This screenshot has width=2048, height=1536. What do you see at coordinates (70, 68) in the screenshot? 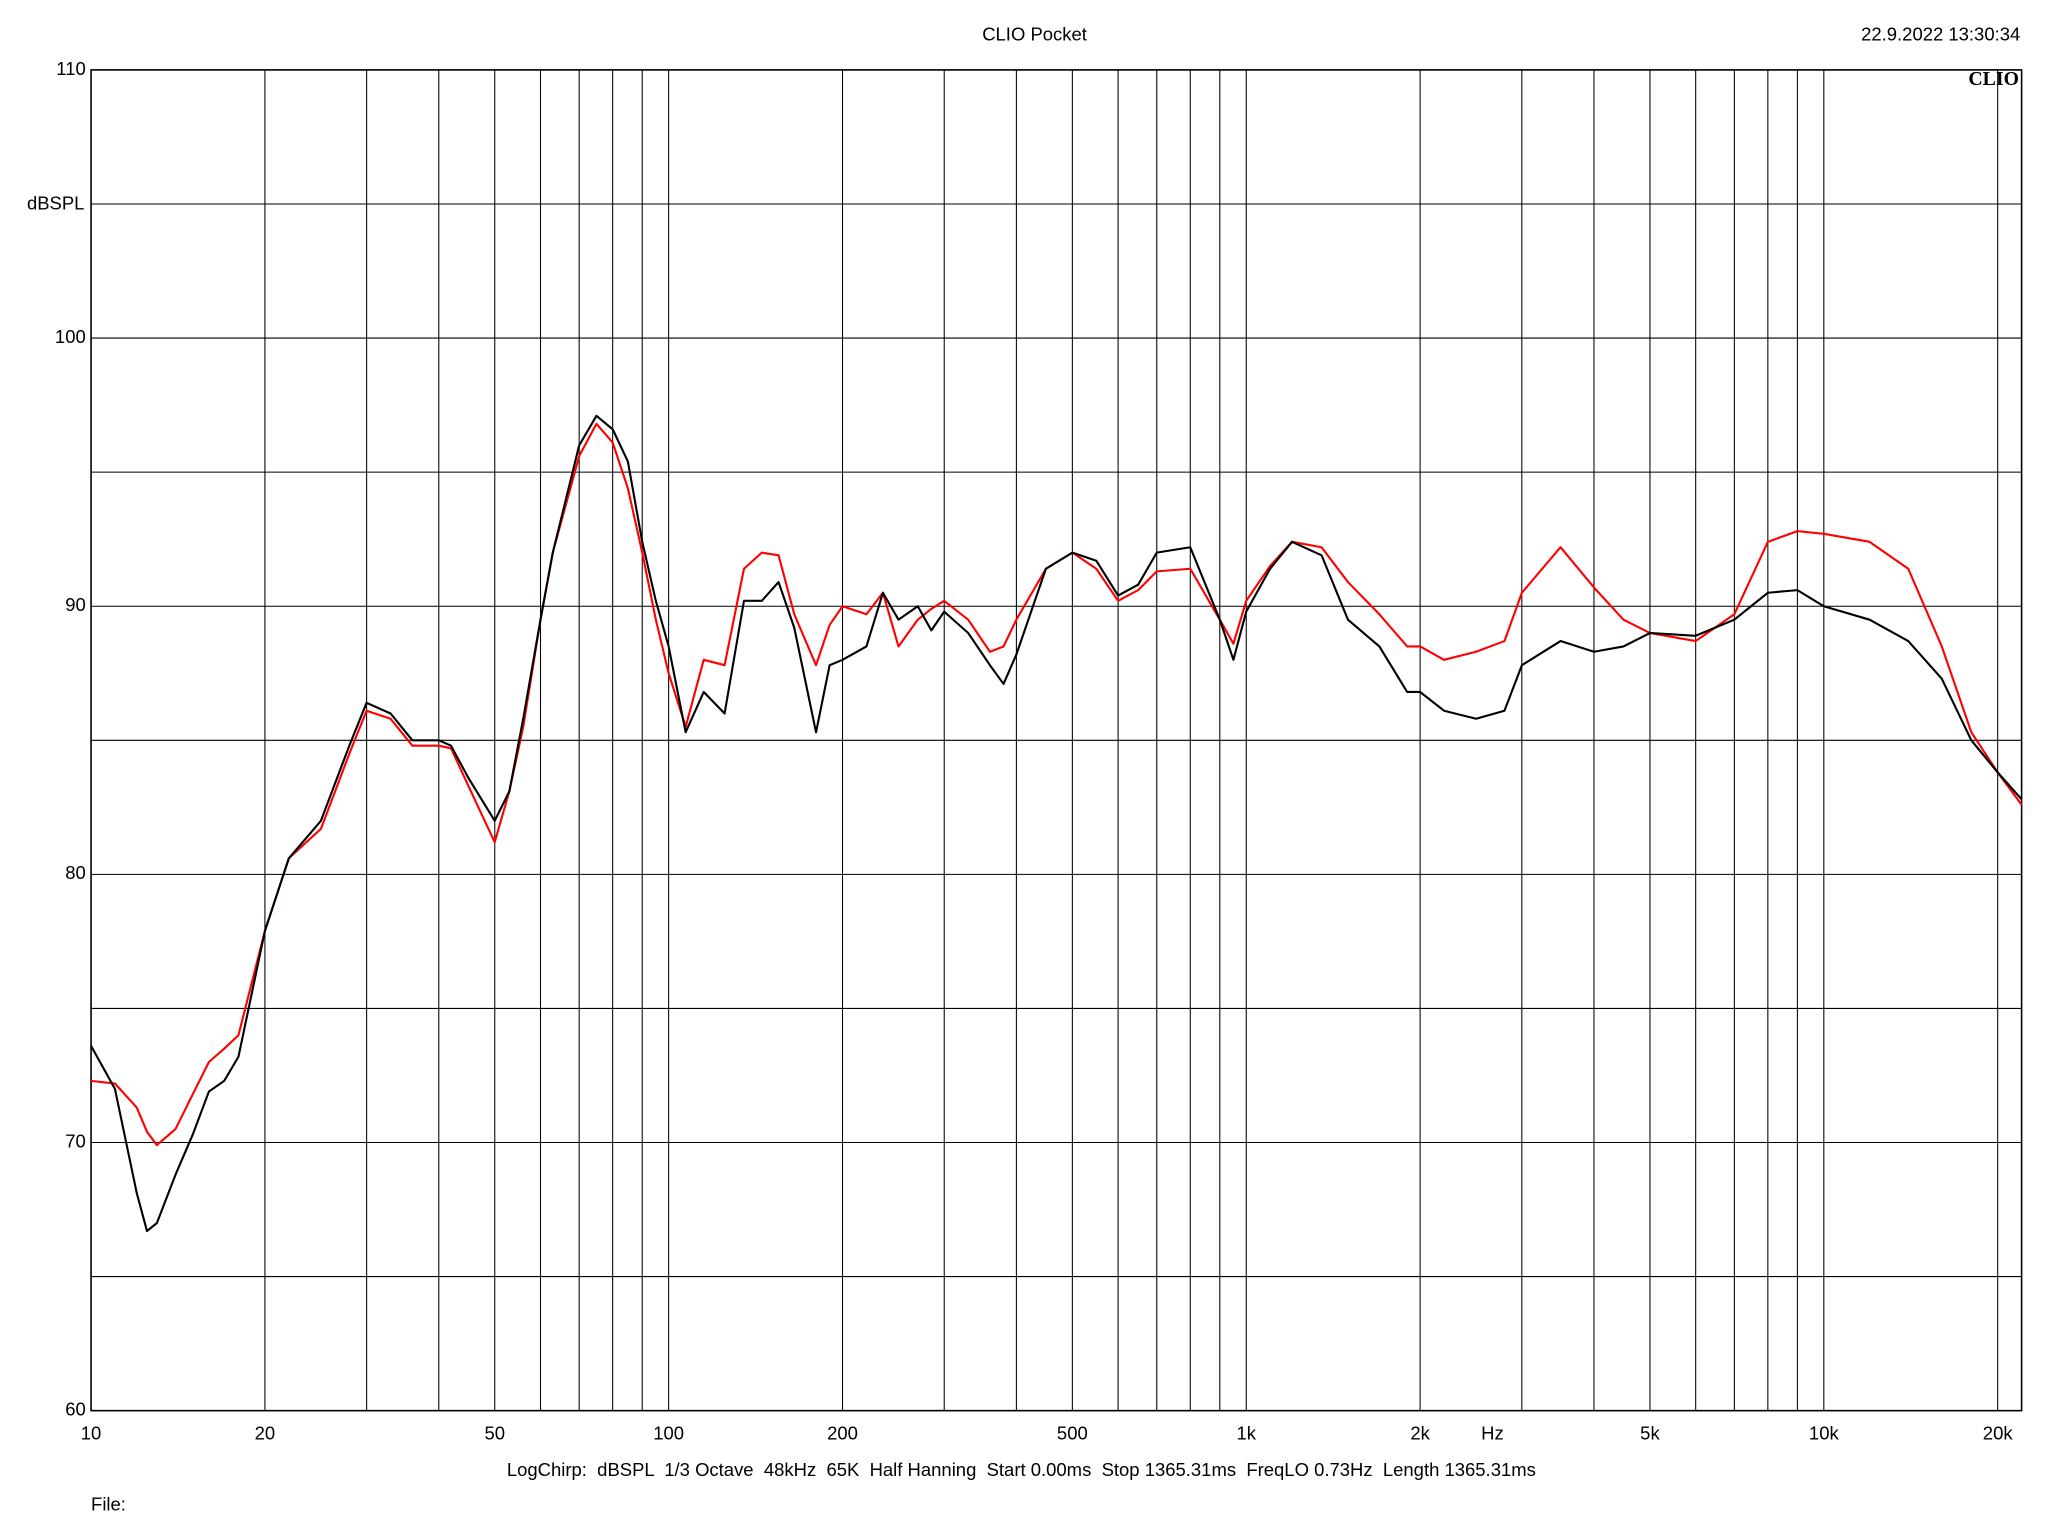
I see `y-tick-label: 110` at bounding box center [70, 68].